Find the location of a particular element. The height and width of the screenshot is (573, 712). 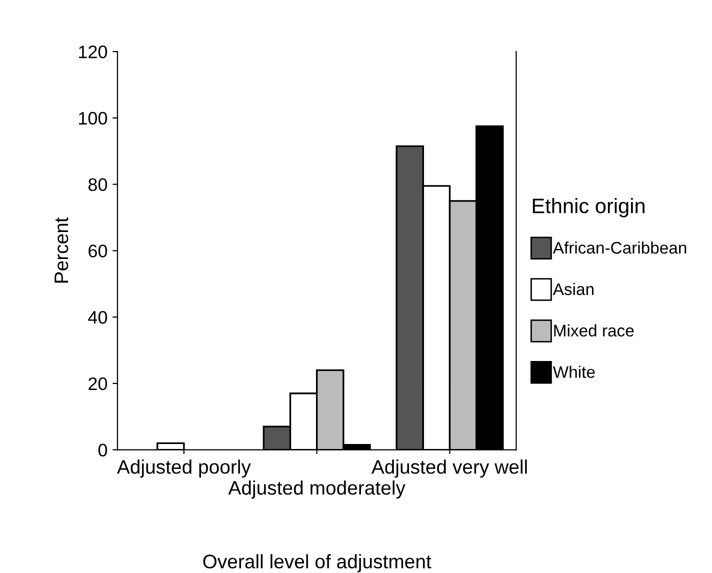

legend-label: African-Caribbean is located at coordinates (619, 247).